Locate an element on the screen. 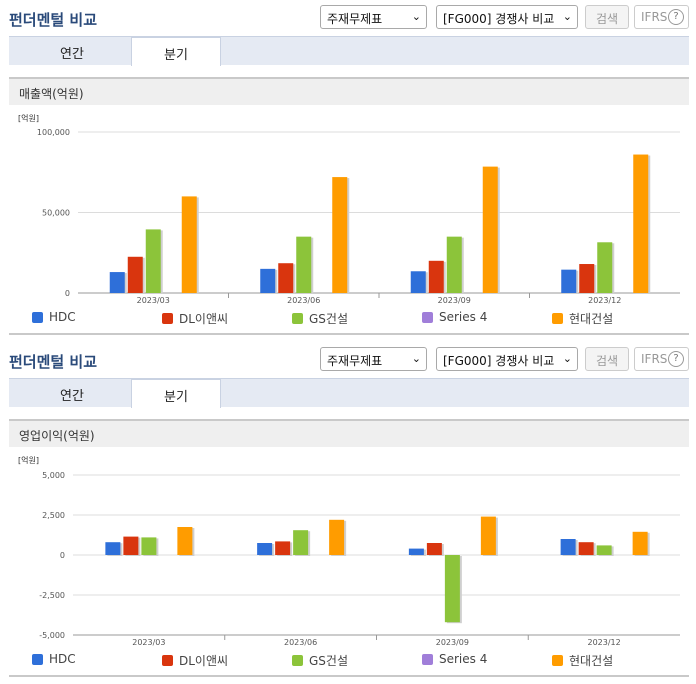 This screenshot has width=696, height=684. y-unit-label: [억원] is located at coordinates (28, 118).